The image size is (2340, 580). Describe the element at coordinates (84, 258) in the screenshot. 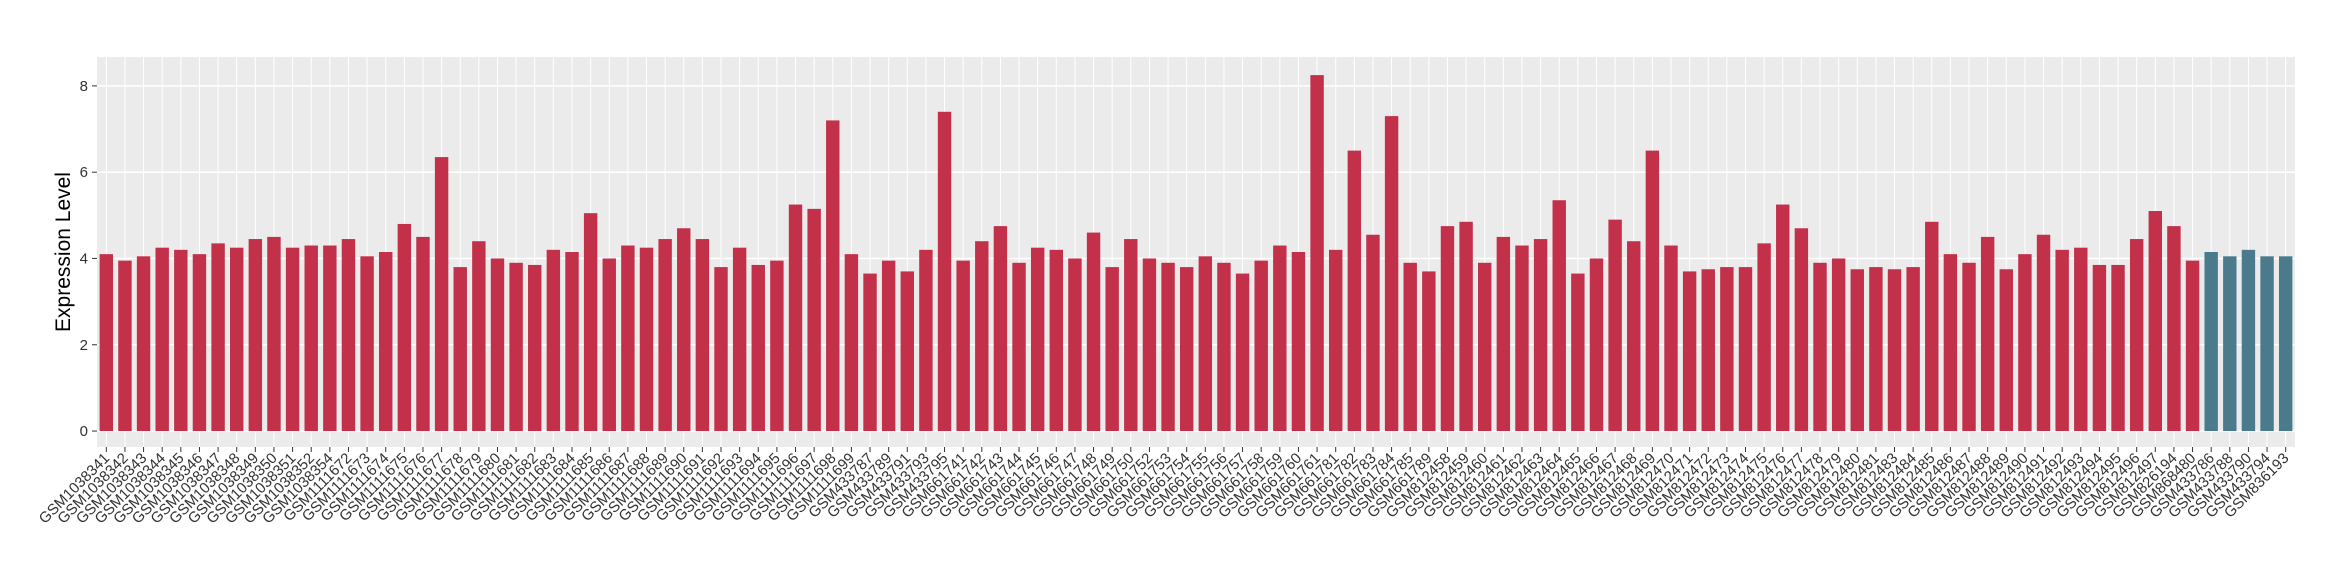

I see `y-tick-label: 4` at that location.